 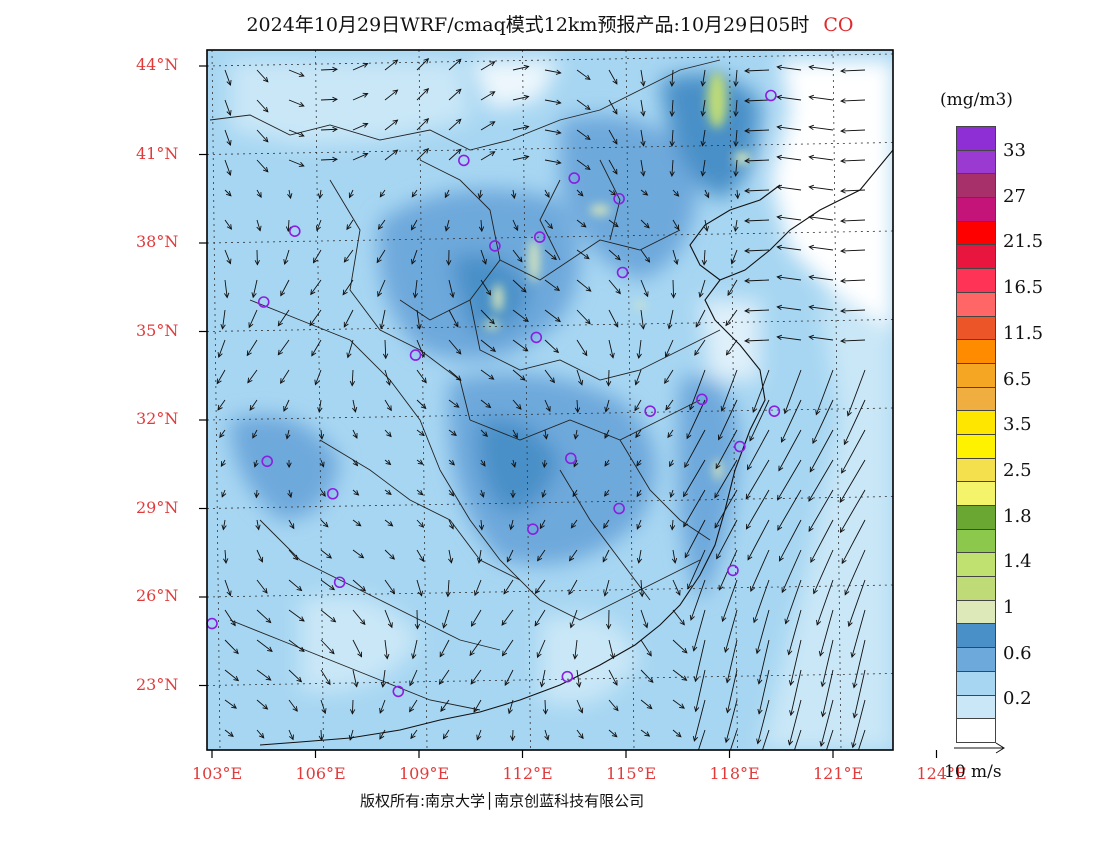 What do you see at coordinates (941, 773) in the screenshot?
I see `lon-label: 124°E` at bounding box center [941, 773].